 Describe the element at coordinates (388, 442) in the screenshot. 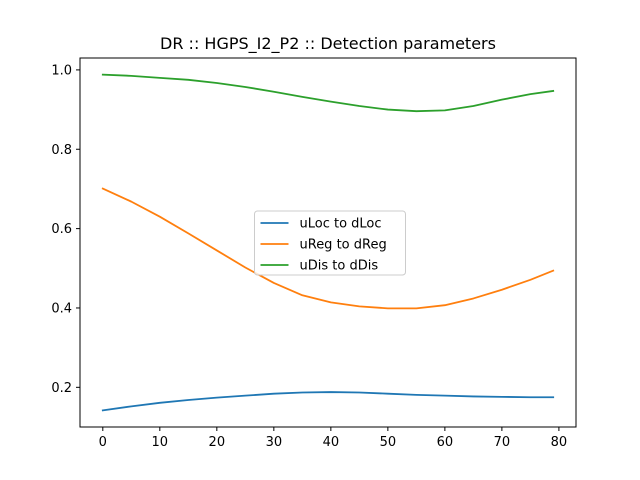

I see `x-tick-label: 50` at that location.